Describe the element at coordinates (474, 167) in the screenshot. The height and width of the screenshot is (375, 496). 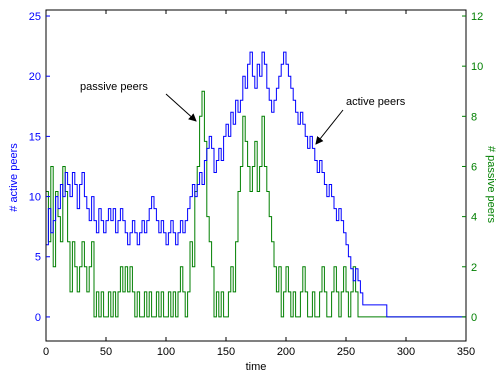
I see `right-y-tick-label: 6` at that location.